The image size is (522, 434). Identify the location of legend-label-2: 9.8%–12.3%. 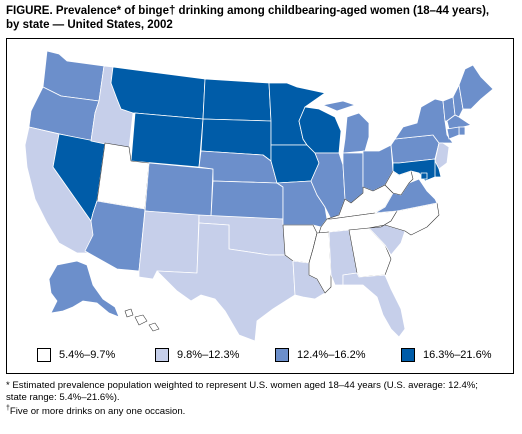
(208, 355).